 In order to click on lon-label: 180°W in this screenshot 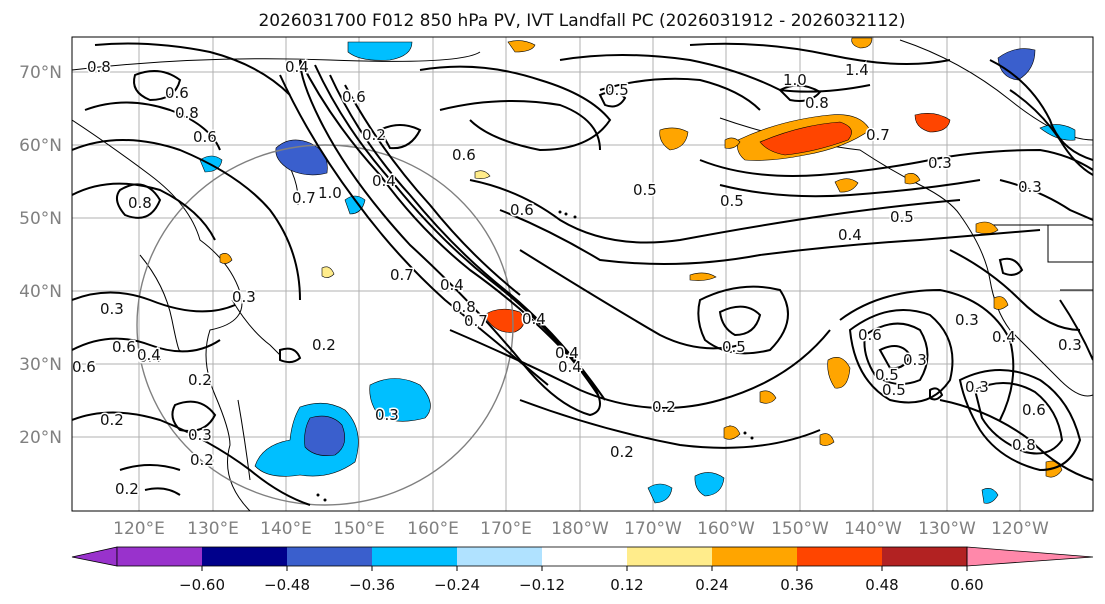, I will do `click(580, 529)`.